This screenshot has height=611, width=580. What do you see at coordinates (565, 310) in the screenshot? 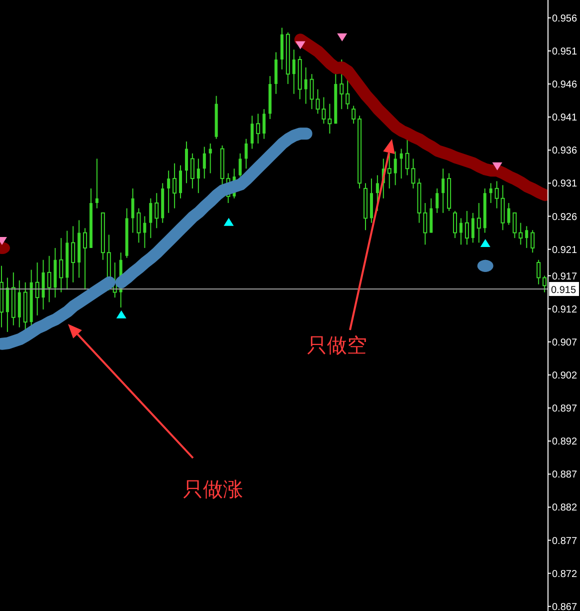
I see `y-tick-label: 0.912` at bounding box center [565, 310].